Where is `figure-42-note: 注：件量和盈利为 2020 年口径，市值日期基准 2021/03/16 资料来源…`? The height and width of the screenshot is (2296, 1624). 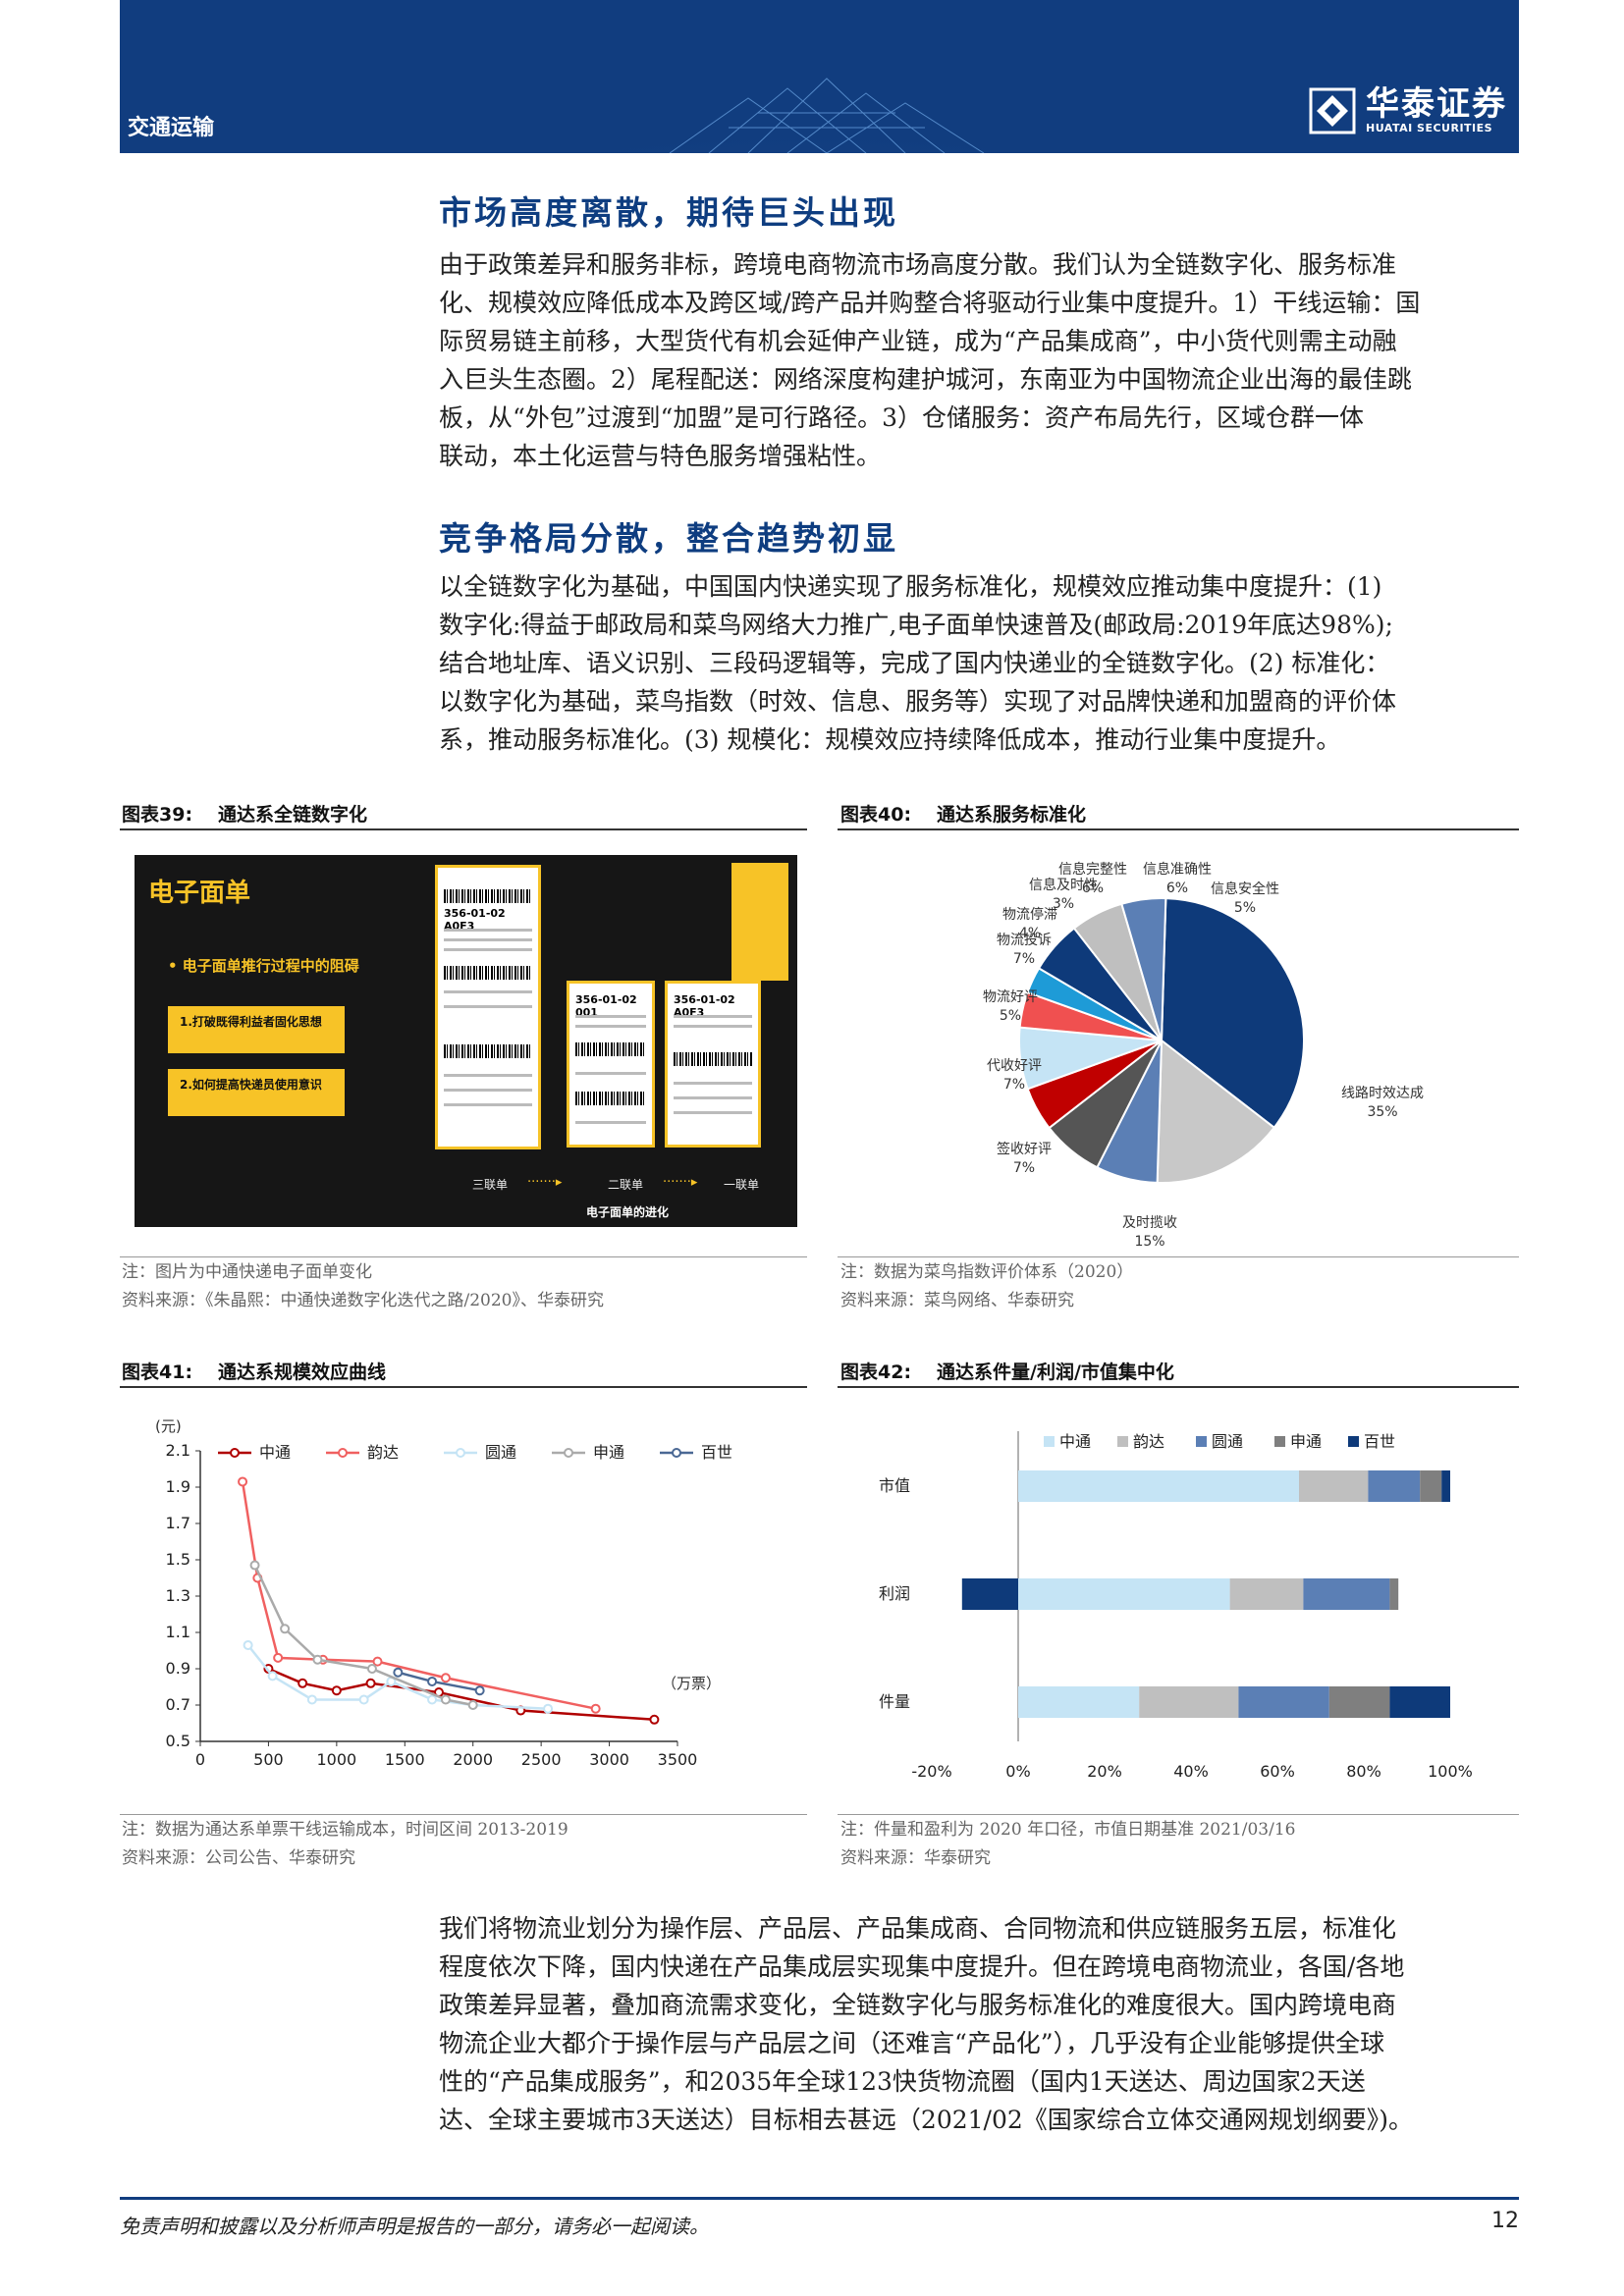 figure-42-note: 注：件量和盈利为 2020 年口径，市值日期基准 2021/03/16 资料来源… is located at coordinates (1067, 1845).